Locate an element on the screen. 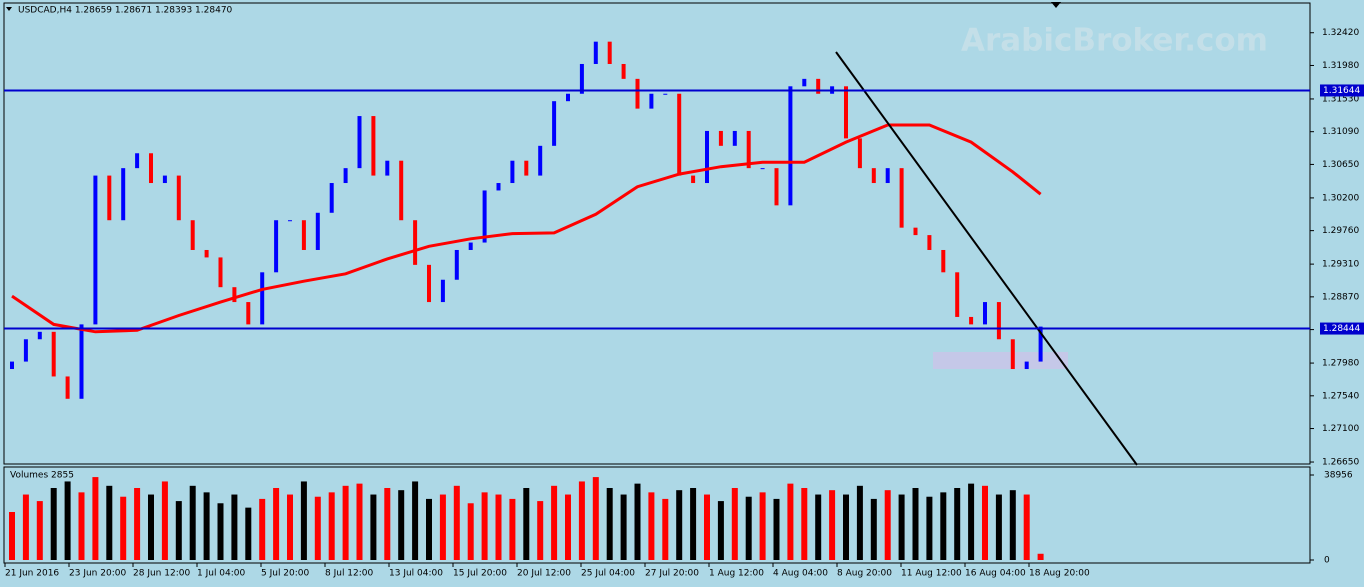 Image resolution: width=1364 pixels, height=587 pixels. x-tick-label: 1 Aug 12:00 is located at coordinates (736, 574).